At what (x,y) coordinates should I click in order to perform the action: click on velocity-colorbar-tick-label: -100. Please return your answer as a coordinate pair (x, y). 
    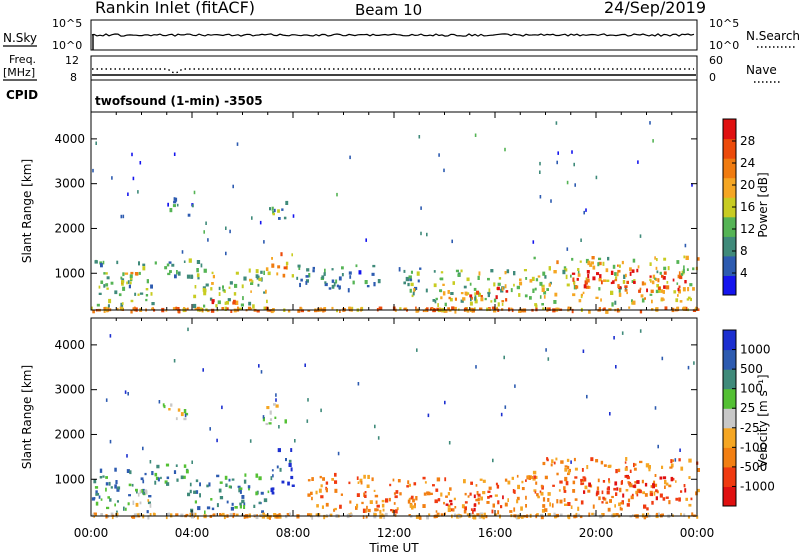
    Looking at the image, I should click on (753, 447).